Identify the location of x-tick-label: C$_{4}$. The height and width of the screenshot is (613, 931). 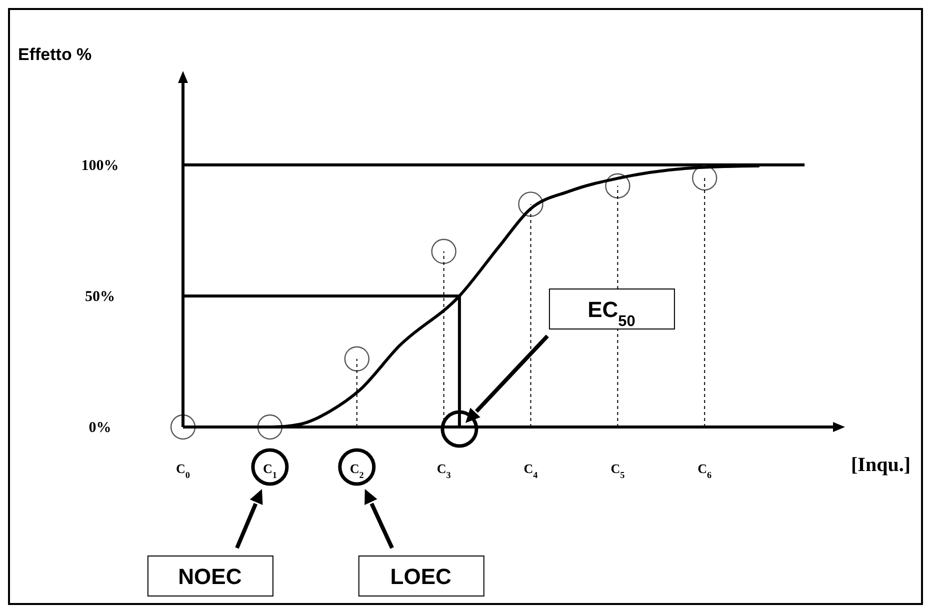
(531, 470).